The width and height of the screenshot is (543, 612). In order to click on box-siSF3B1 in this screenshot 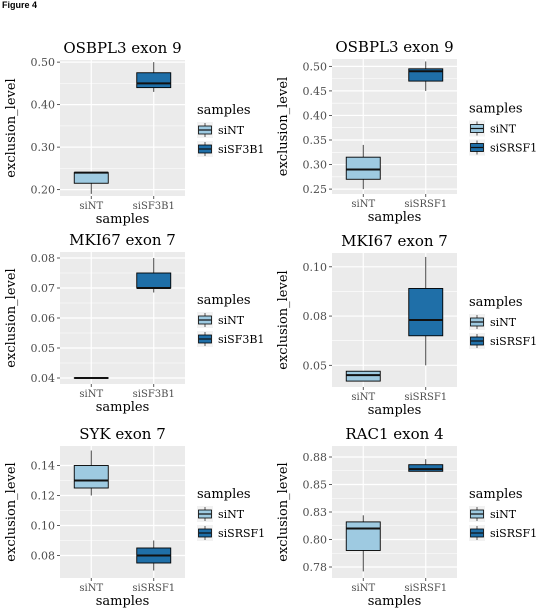, I will do `click(154, 77)`.